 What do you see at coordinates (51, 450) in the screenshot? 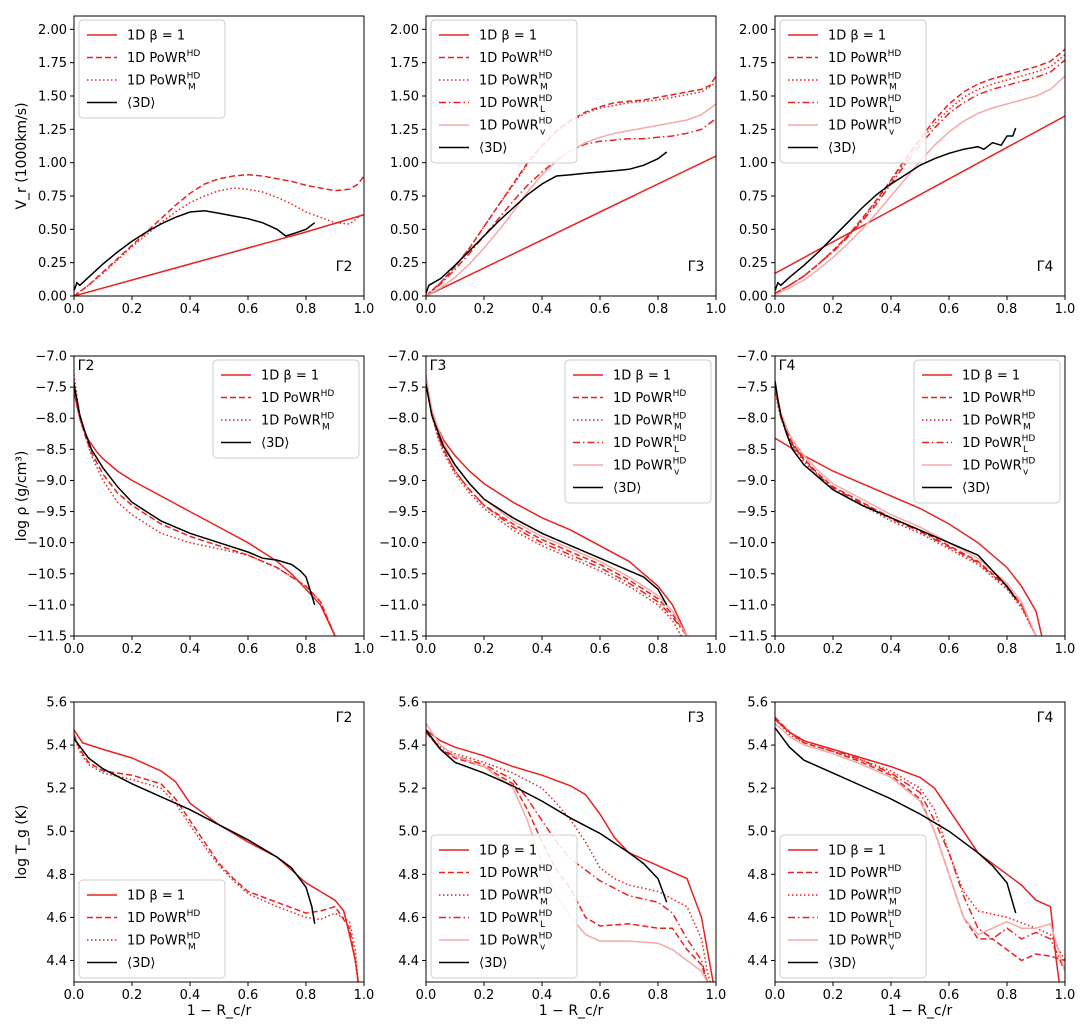
I see `y-tick-label: −8.5` at bounding box center [51, 450].